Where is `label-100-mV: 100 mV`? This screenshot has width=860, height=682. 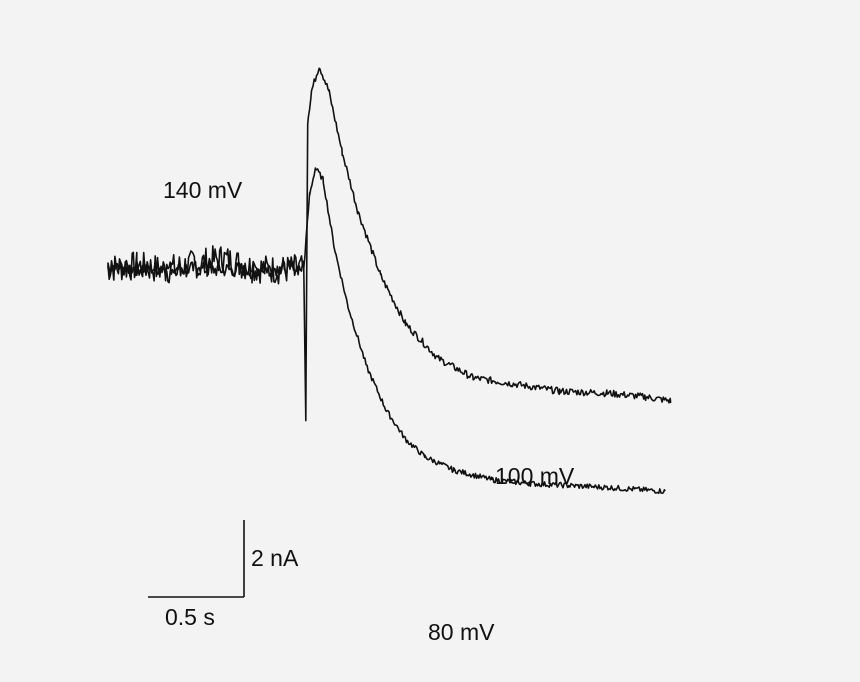
label-100-mV: 100 mV is located at coordinates (535, 476).